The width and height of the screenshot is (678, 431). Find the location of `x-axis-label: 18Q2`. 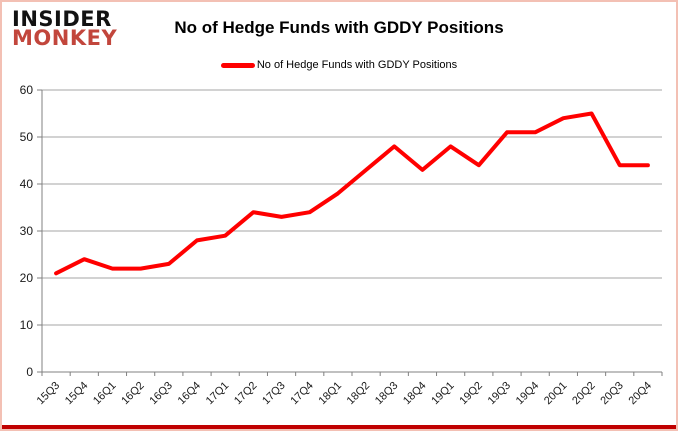

x-axis-label: 18Q2 is located at coordinates (359, 394).